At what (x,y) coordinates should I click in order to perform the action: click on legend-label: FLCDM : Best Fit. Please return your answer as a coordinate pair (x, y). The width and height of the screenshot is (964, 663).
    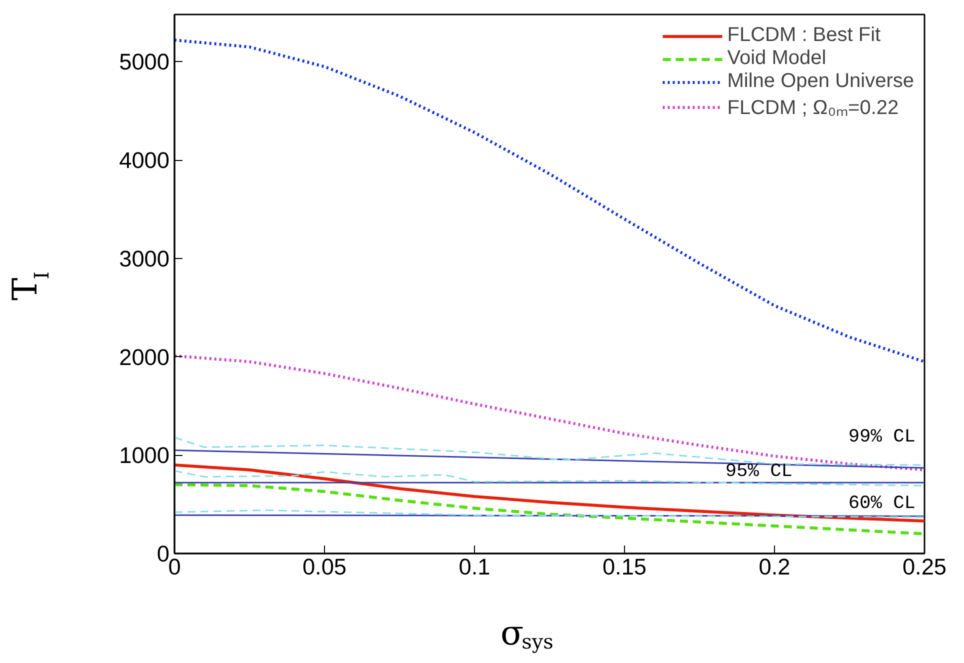
    Looking at the image, I should click on (804, 35).